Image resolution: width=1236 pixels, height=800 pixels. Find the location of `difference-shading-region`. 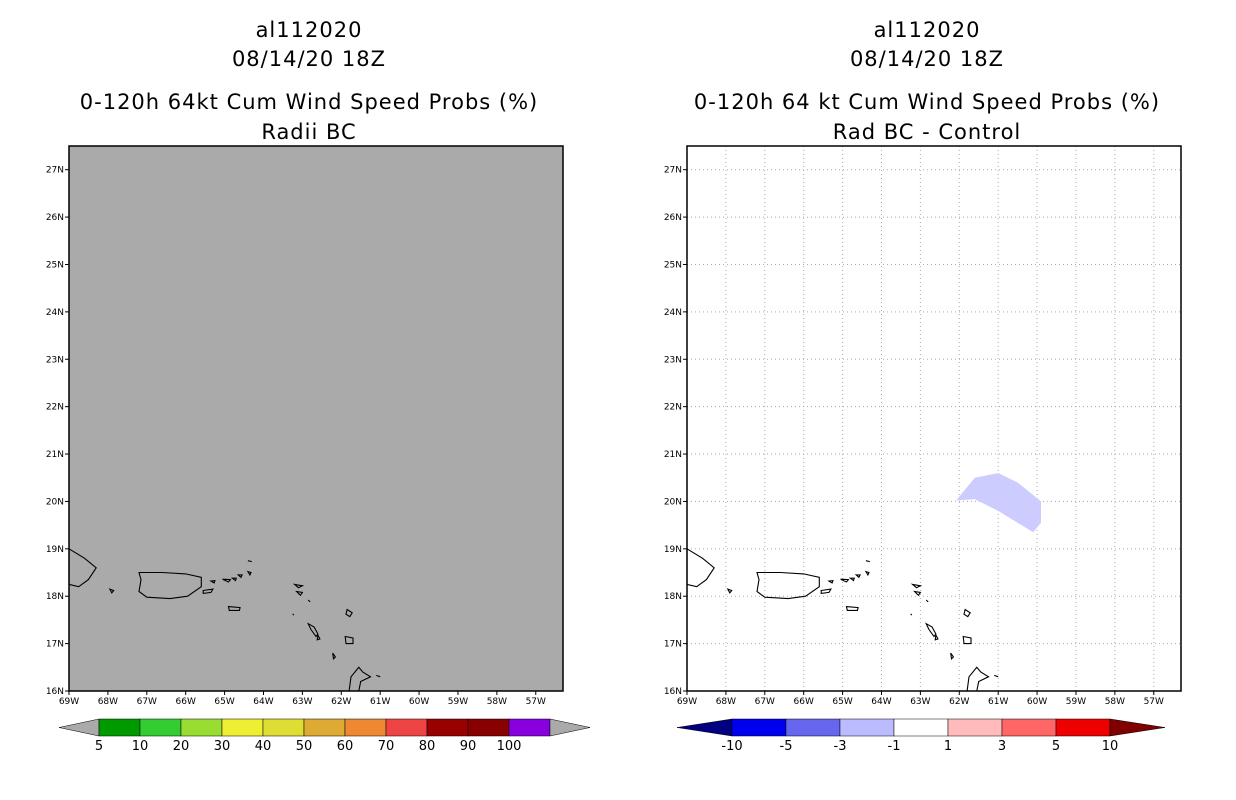

difference-shading-region is located at coordinates (998, 503).